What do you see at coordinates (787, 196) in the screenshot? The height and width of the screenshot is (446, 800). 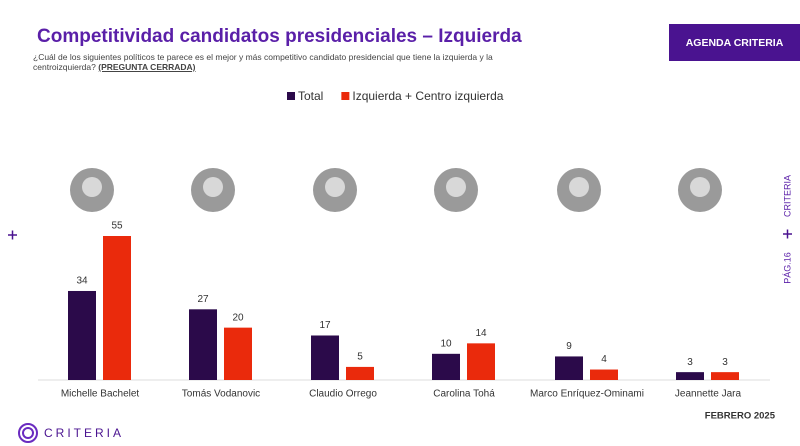 I see `side-brand: CRITERIA` at bounding box center [787, 196].